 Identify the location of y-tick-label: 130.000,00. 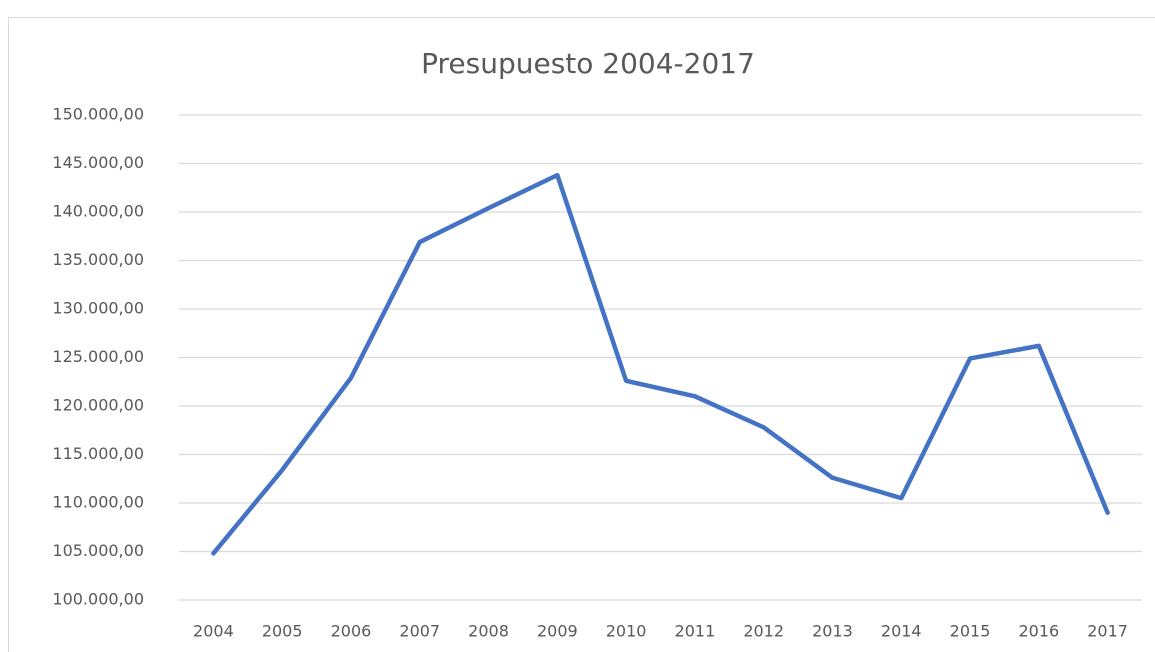
(98, 308).